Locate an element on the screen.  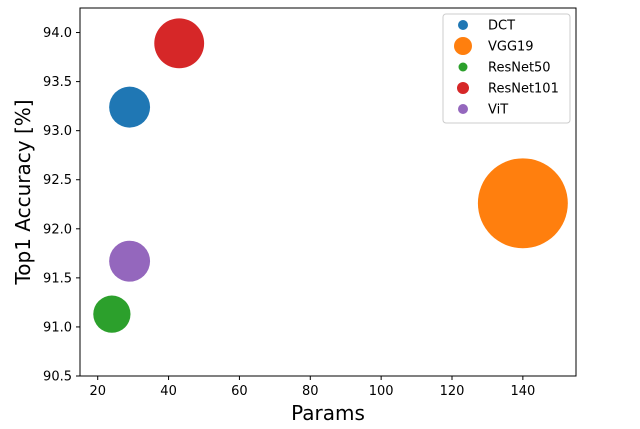
legend-marker-resnet101 is located at coordinates (463, 88).